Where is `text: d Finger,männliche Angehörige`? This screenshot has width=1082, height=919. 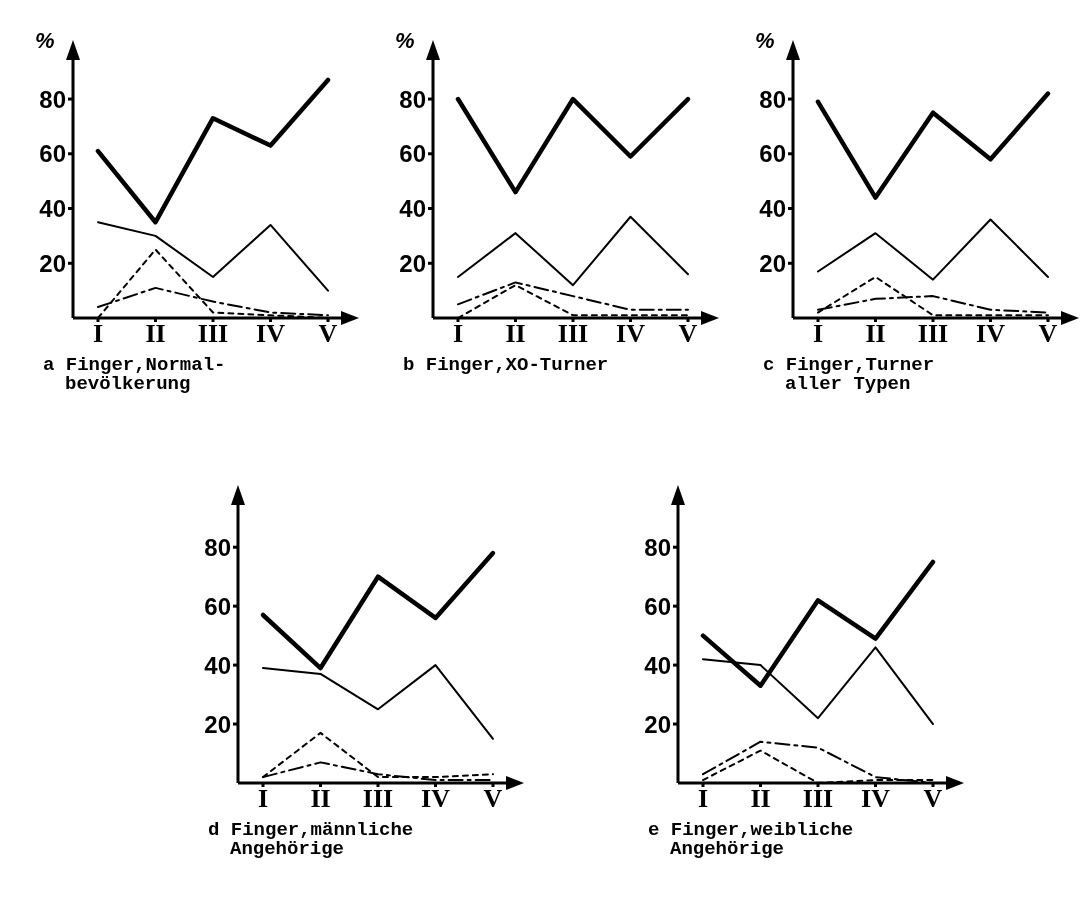
text: d Finger,männliche Angehörige is located at coordinates (311, 839).